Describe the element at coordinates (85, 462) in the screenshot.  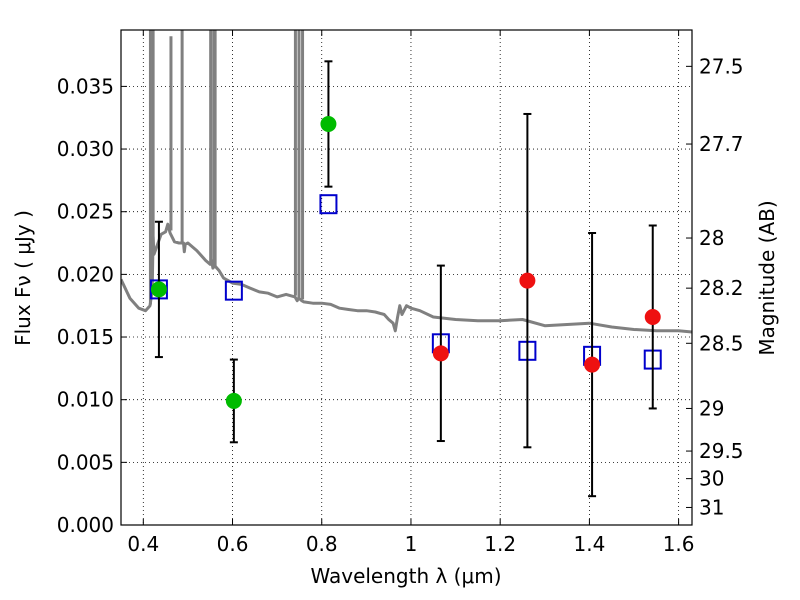
I see `y-tick-label: 0.005` at that location.